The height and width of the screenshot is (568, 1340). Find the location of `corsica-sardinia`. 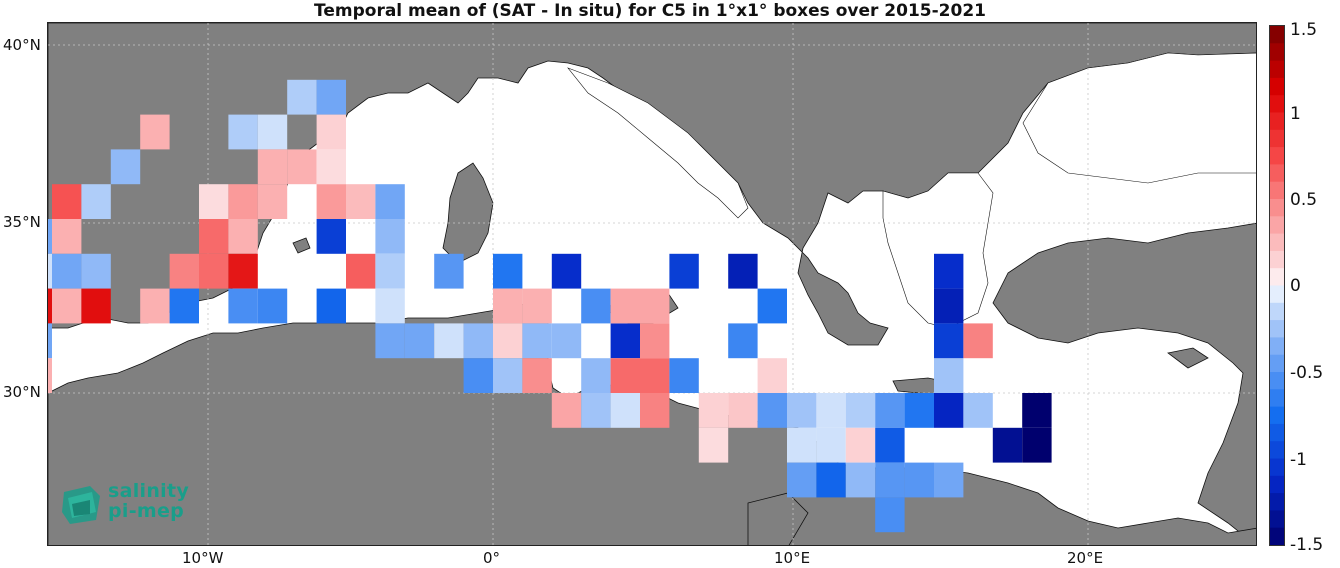

corsica-sardinia is located at coordinates (468, 213).